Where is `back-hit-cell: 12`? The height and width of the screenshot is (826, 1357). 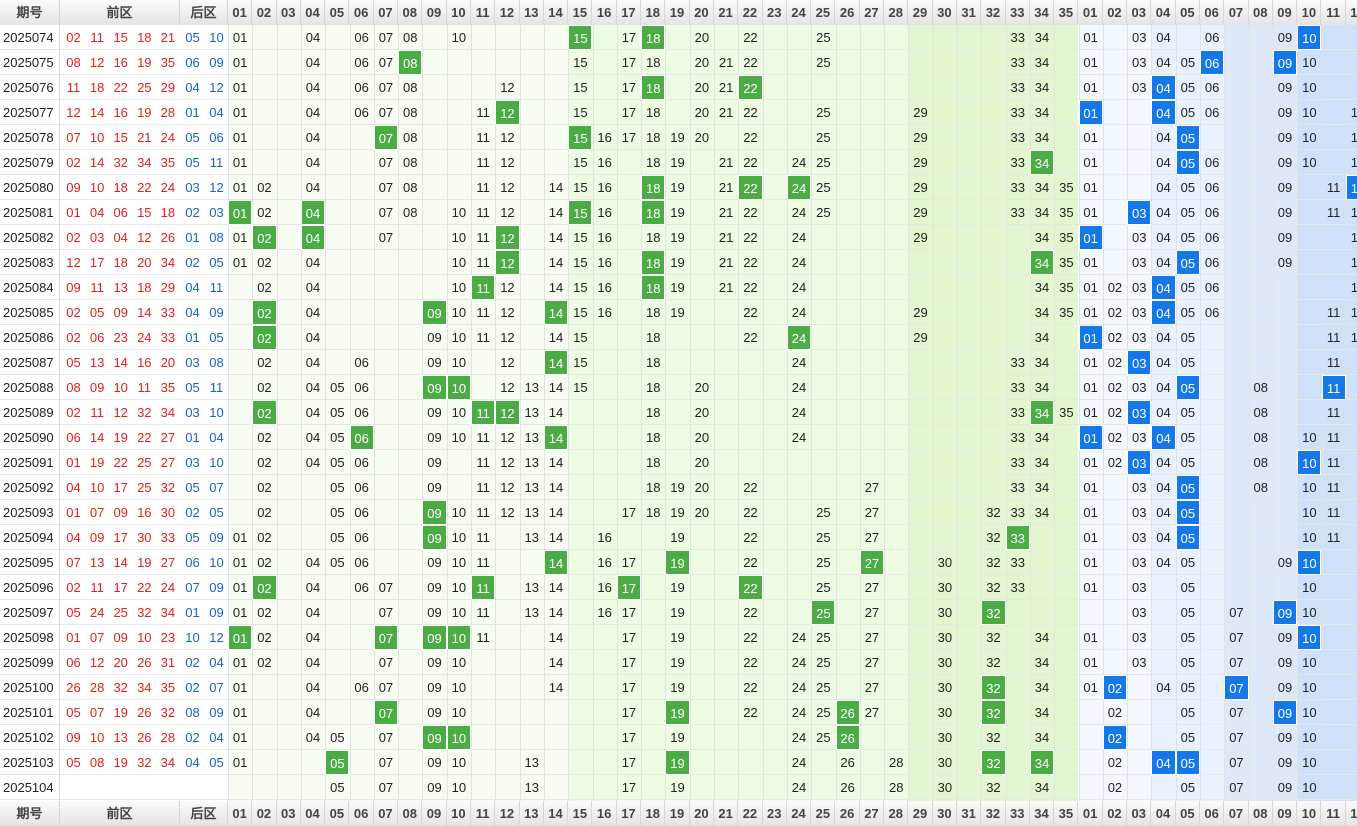
back-hit-cell: 12 is located at coordinates (1351, 187).